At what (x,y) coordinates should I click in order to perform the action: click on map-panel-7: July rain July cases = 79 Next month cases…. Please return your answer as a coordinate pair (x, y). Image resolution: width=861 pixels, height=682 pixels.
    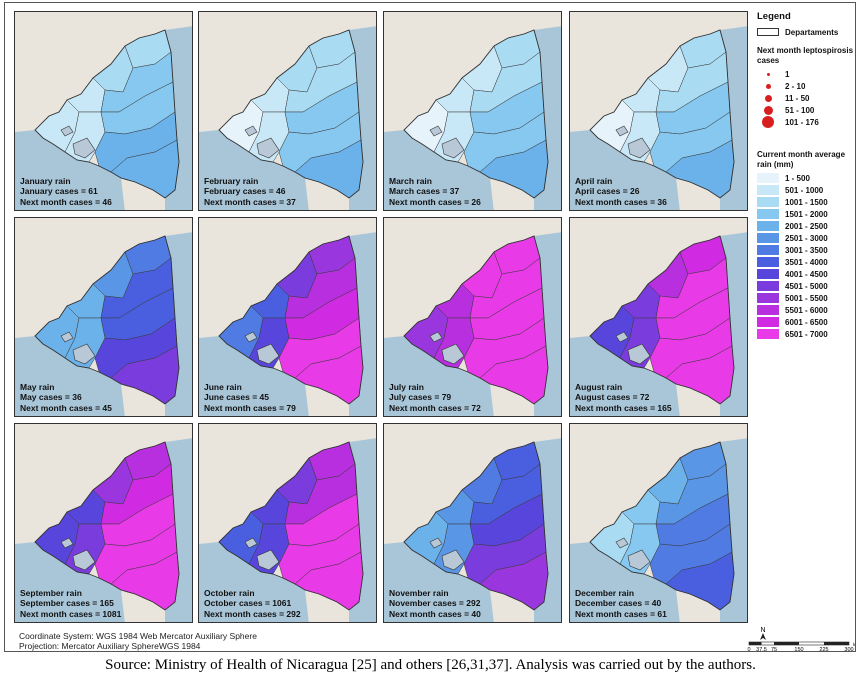
    Looking at the image, I should click on (472, 317).